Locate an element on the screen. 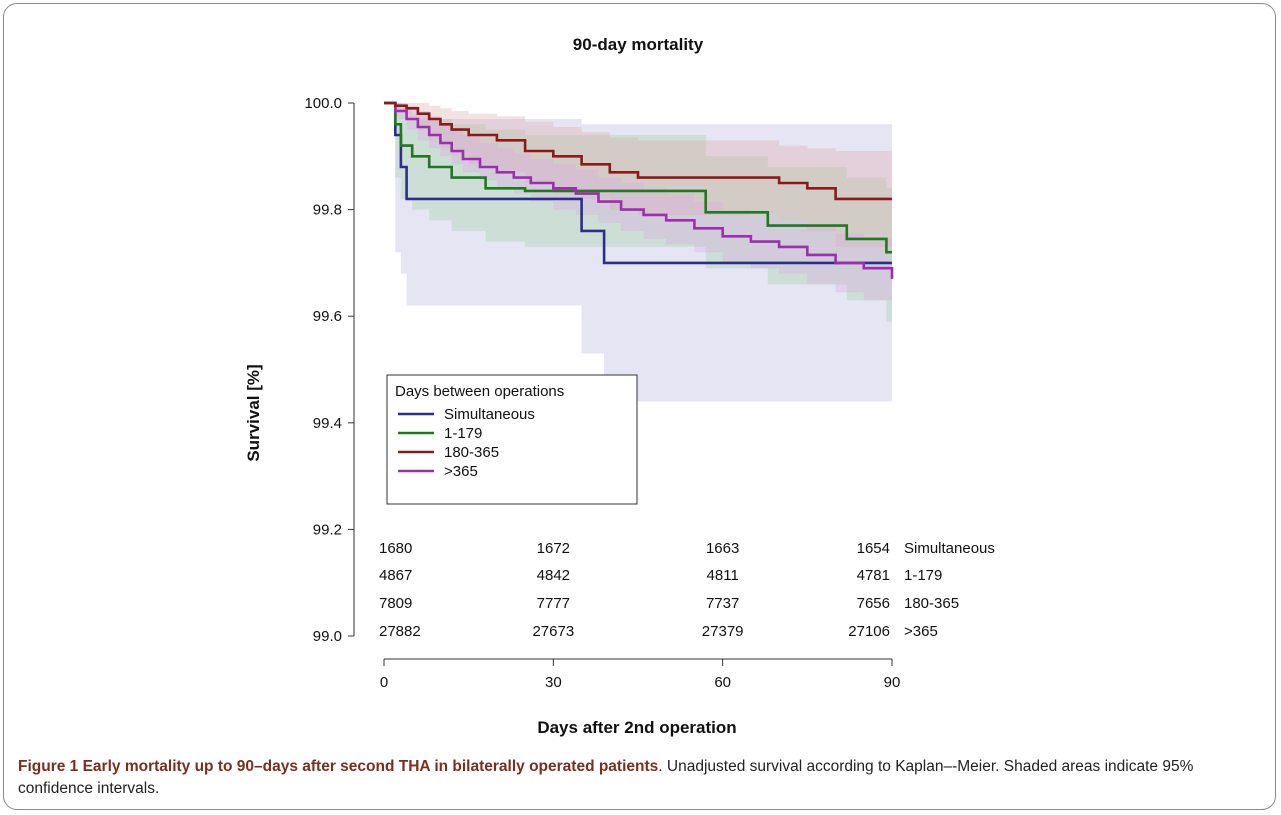 The width and height of the screenshot is (1281, 815). risk-count: 1680 is located at coordinates (395, 548).